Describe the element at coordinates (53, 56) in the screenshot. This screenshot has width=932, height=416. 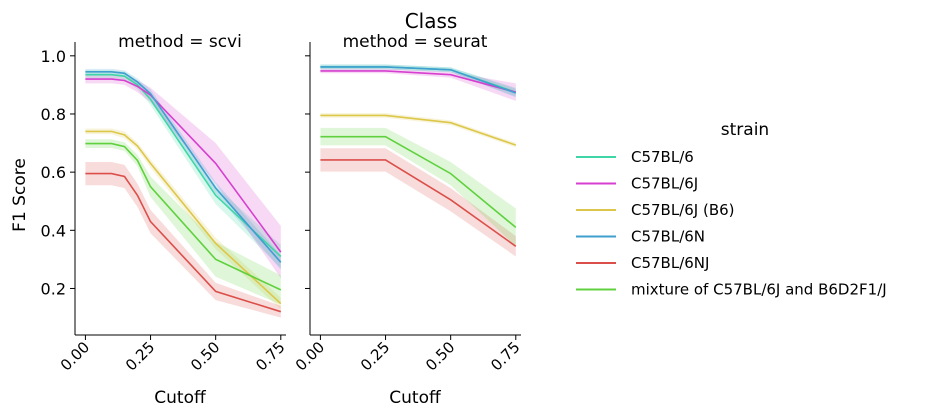
I see `y-tick-label: 1.0` at that location.